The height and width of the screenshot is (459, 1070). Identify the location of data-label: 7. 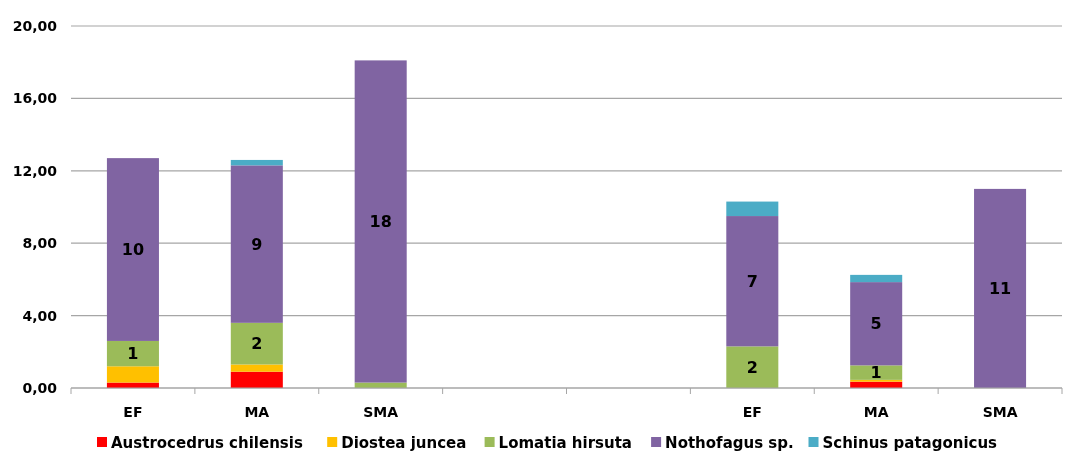
(752, 281).